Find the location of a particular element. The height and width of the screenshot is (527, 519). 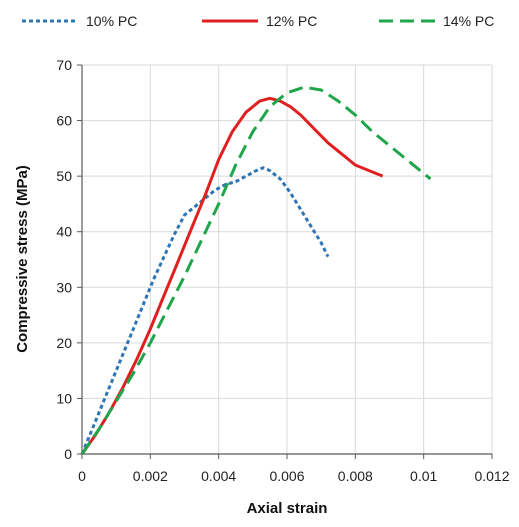

y-tick-label: 60 is located at coordinates (64, 121).